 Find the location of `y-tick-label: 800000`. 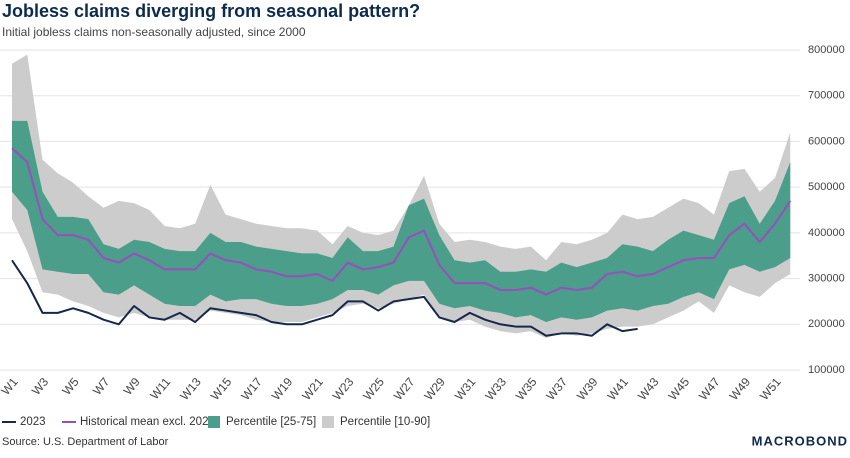

y-tick-label: 800000 is located at coordinates (826, 50).